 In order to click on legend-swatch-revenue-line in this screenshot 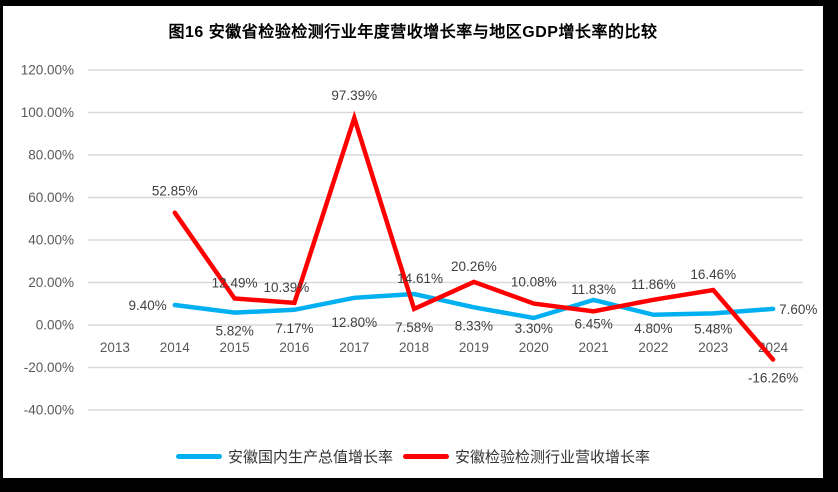, I will do `click(426, 456)`.